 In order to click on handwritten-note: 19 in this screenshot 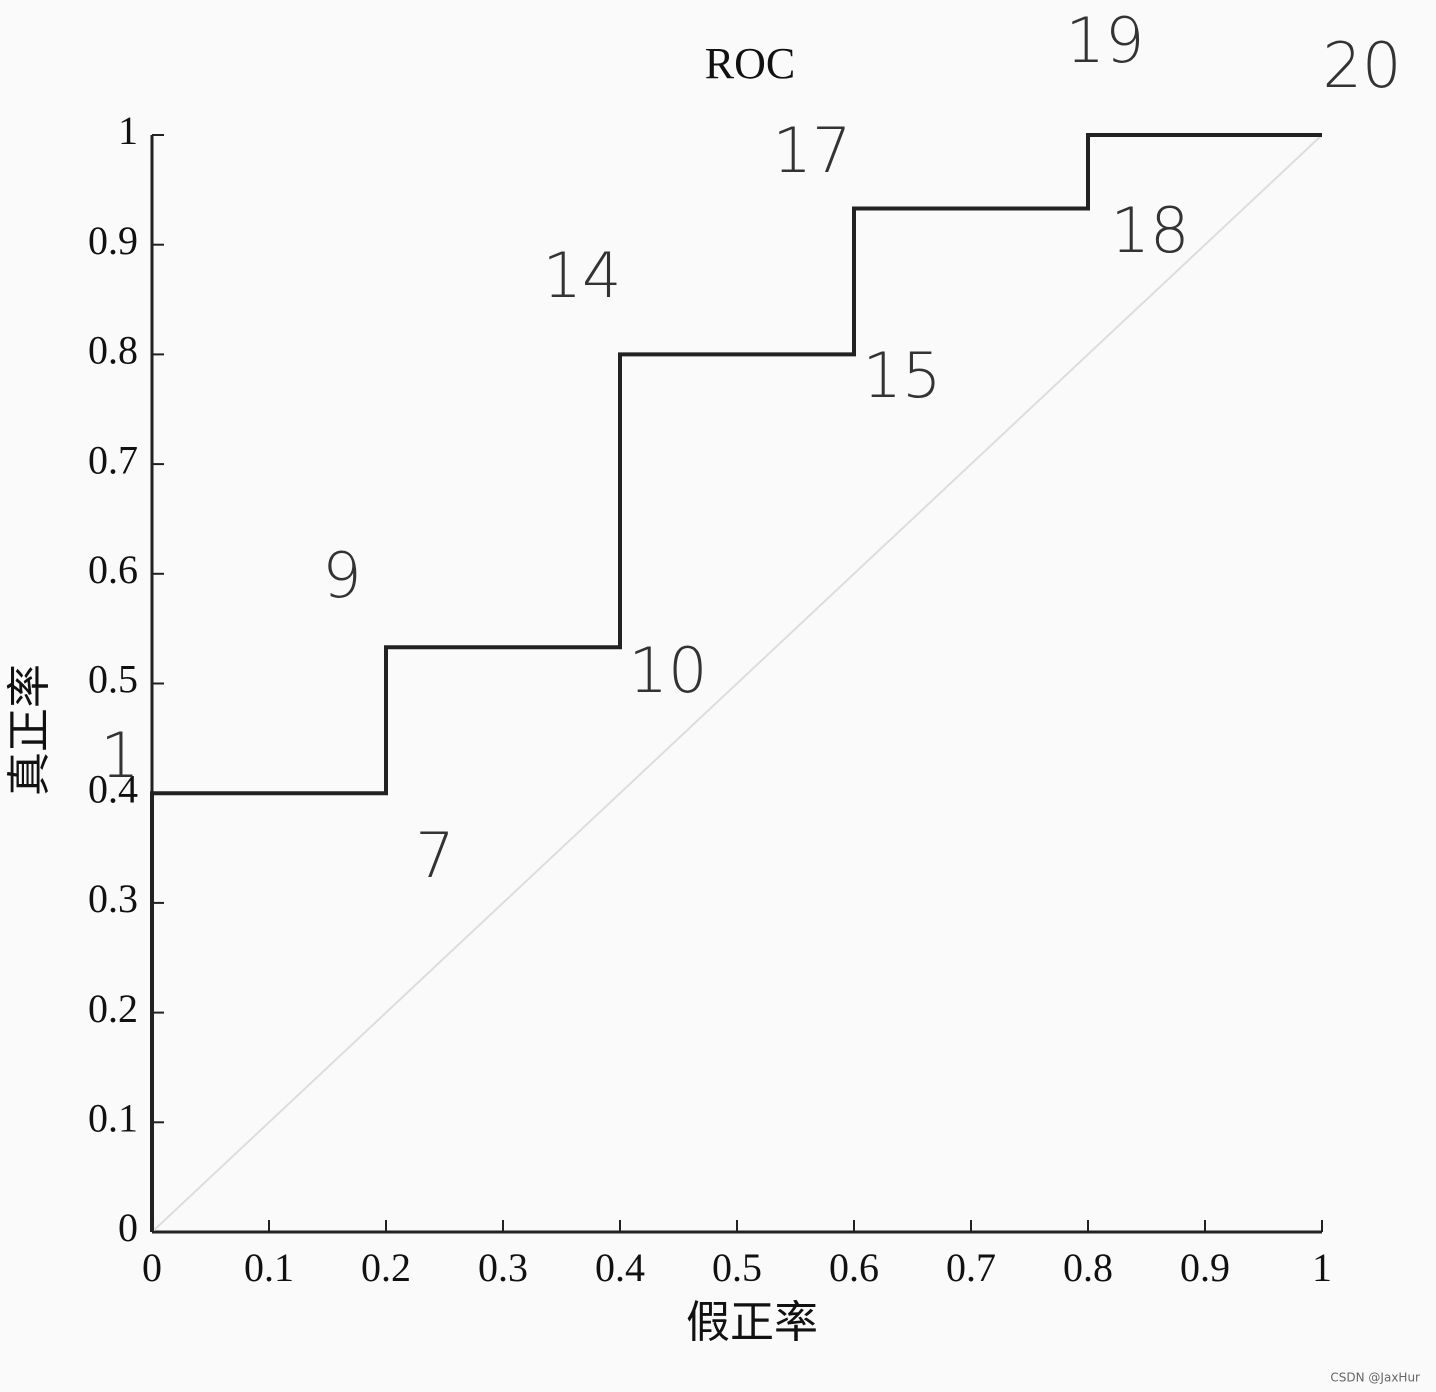, I will do `click(1105, 40)`.